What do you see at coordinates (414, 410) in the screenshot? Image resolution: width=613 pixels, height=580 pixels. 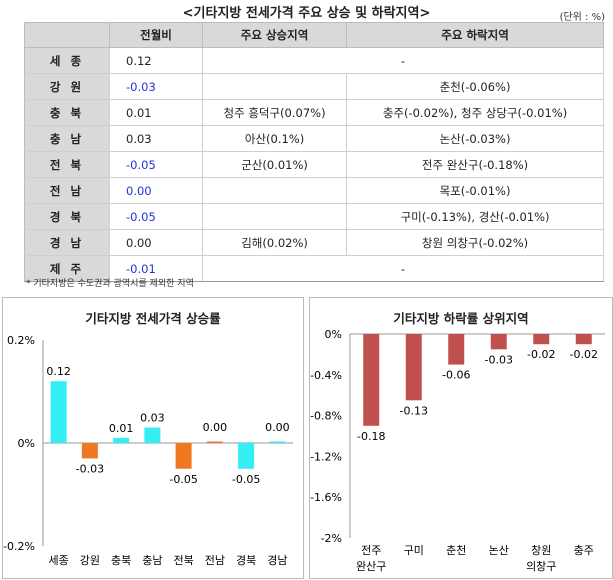 I see `data-label: -0.13` at bounding box center [414, 410].